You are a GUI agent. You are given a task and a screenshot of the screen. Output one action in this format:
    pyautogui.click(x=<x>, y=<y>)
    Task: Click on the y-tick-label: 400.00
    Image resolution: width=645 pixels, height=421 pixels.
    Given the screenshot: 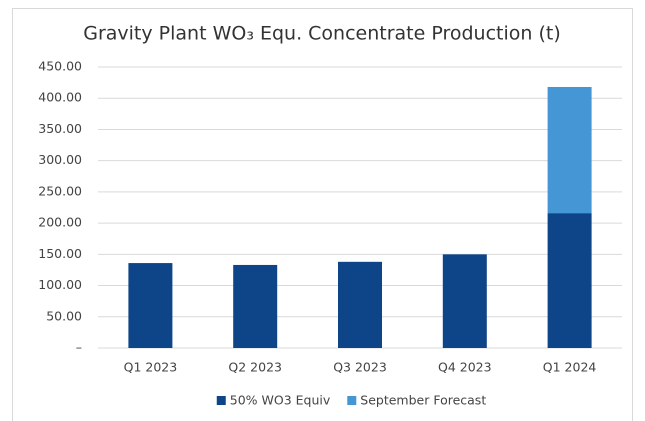 What is the action you would take?
    pyautogui.click(x=60, y=97)
    